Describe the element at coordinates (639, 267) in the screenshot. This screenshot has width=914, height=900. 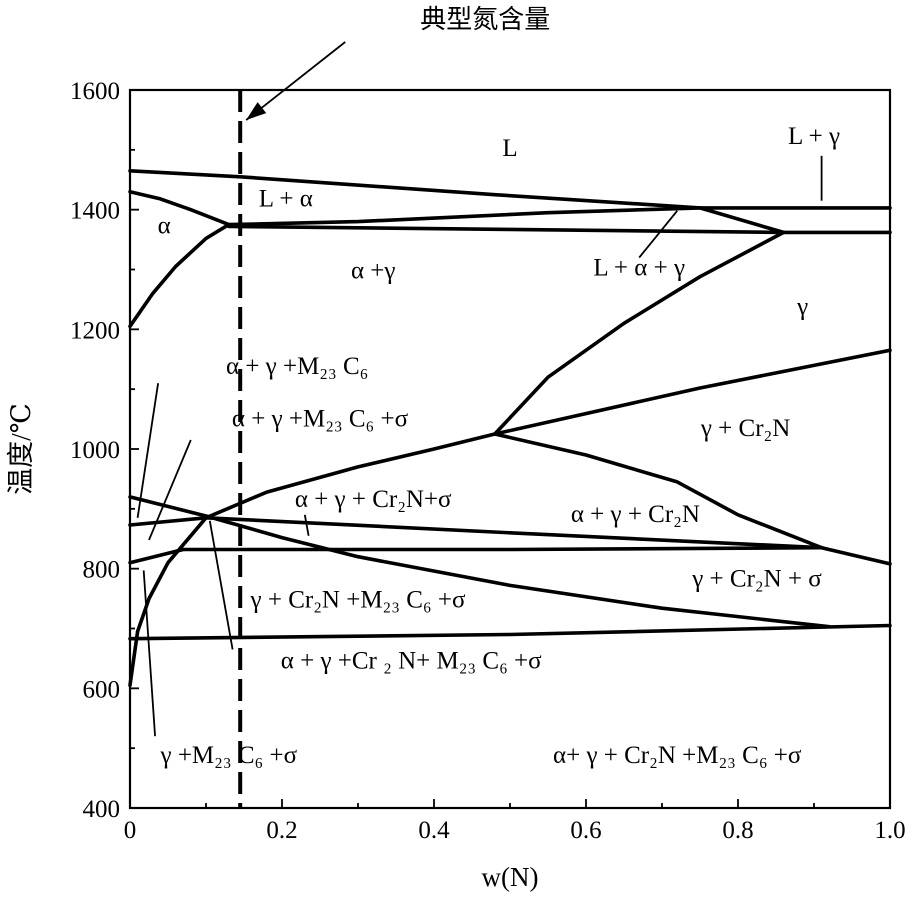
I see `region-label-6: L + α + γ` at that location.